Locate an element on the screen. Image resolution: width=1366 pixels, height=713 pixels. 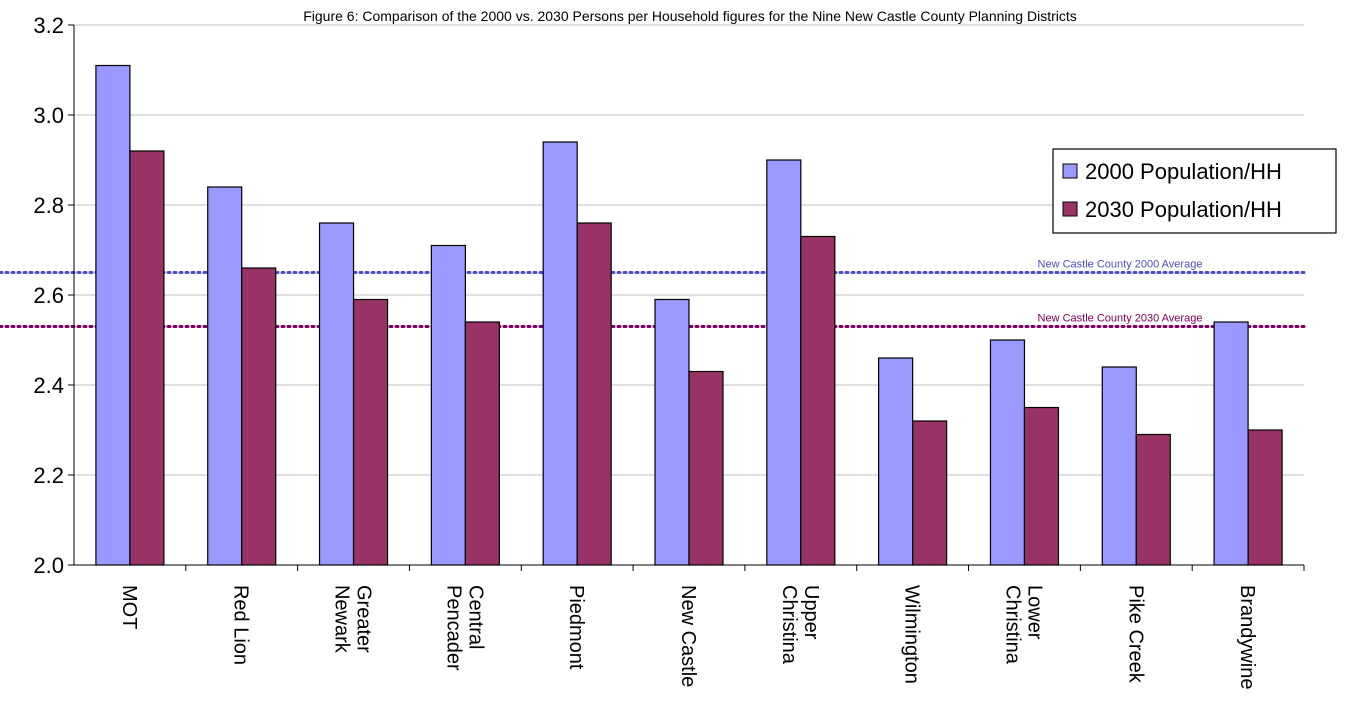
x-tick-label: Wilmington is located at coordinates (912, 634).